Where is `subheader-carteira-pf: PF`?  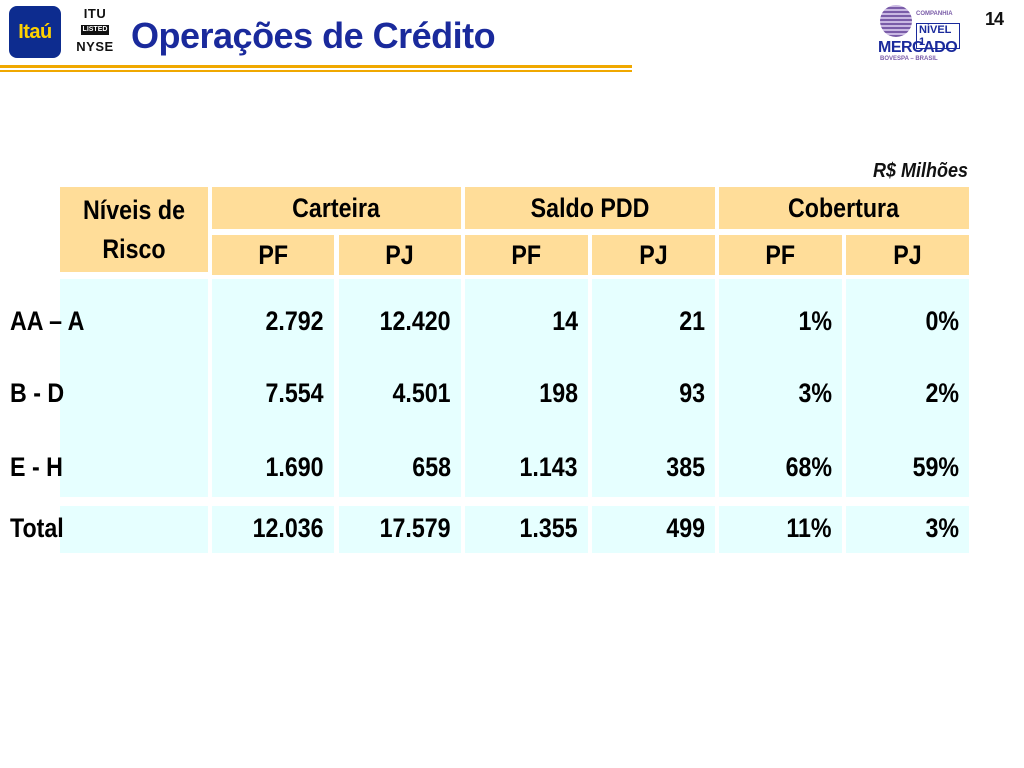
subheader-carteira-pf: PF is located at coordinates (273, 255).